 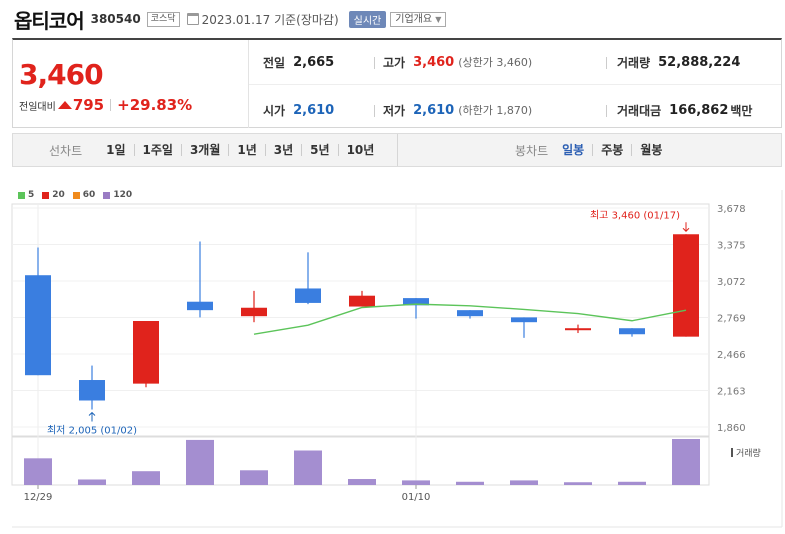 I want to click on tab-period-10y: 10년, so click(x=360, y=150).